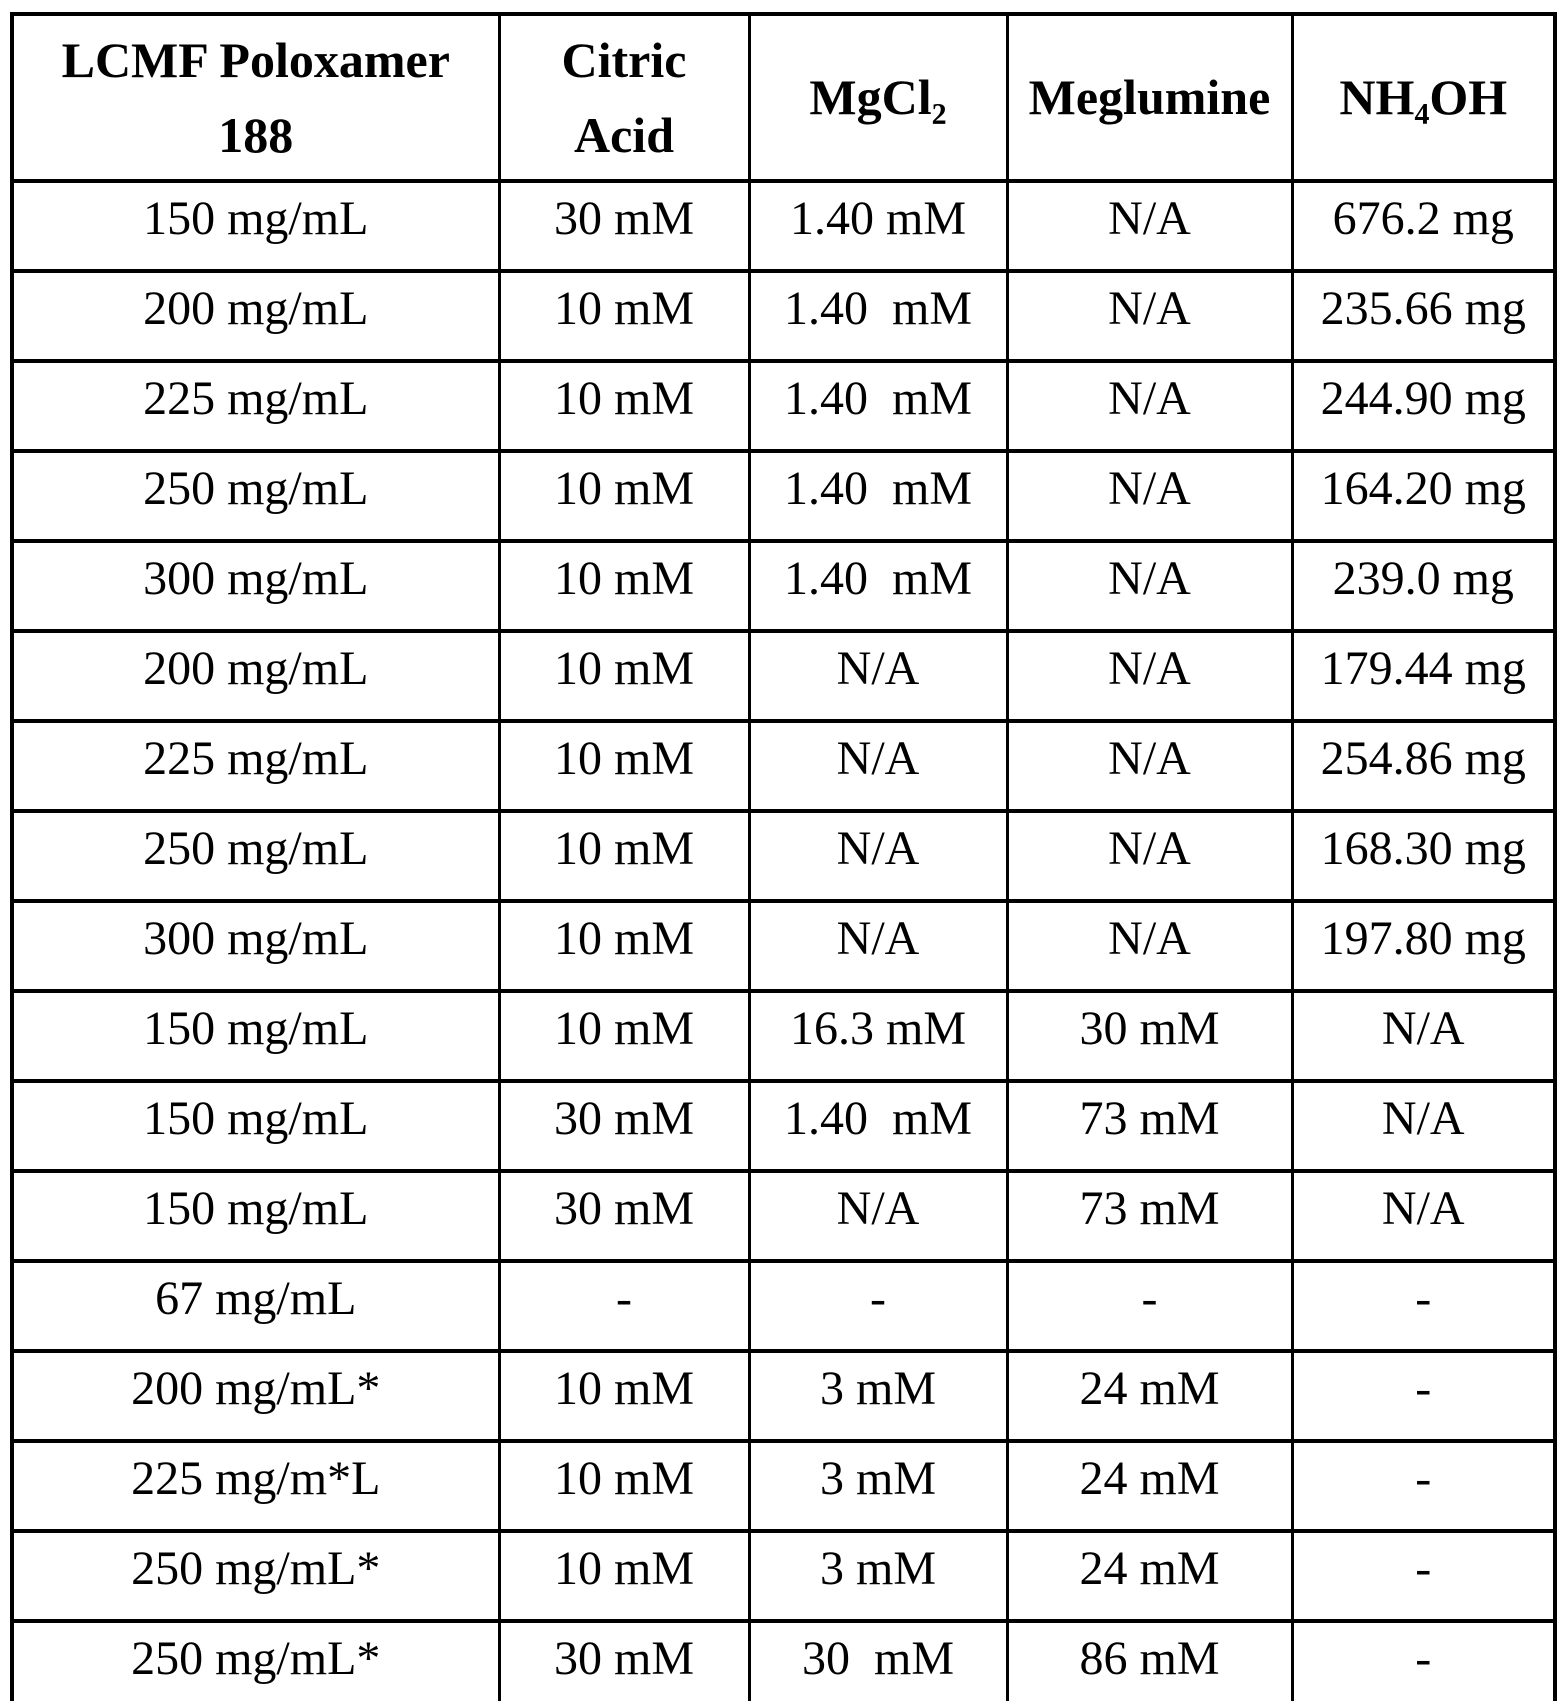 This screenshot has width=1563, height=1701. I want to click on table-row: 150 mg/mL 30 mM N/A 73 mM N/A, so click(783, 1216).